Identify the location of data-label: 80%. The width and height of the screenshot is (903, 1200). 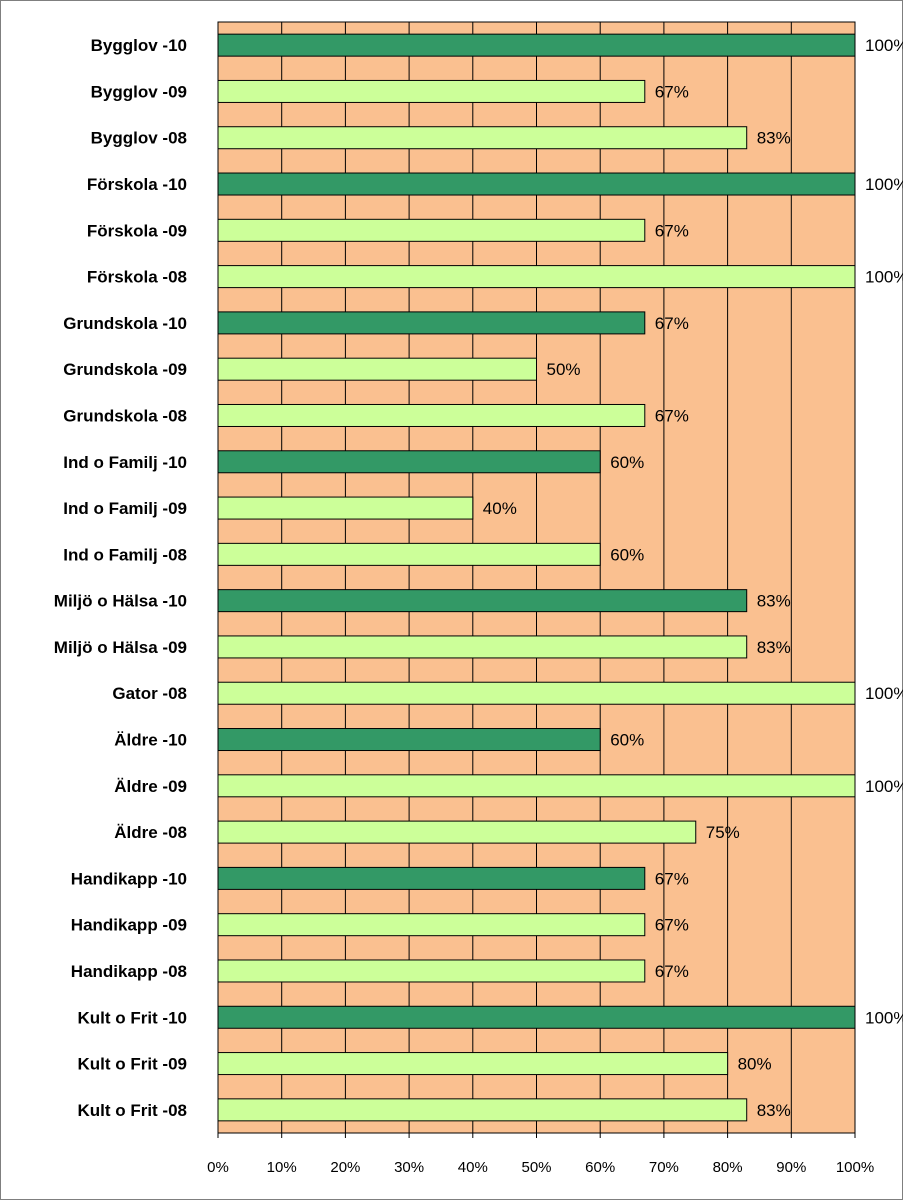
(755, 1064).